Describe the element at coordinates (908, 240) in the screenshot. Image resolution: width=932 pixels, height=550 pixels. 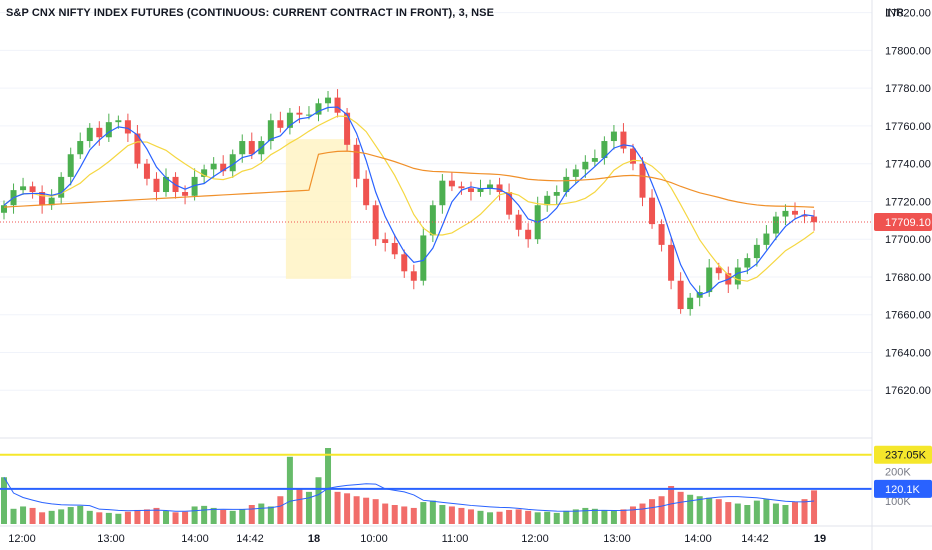
I see `price-tick-label: 17700.00` at that location.